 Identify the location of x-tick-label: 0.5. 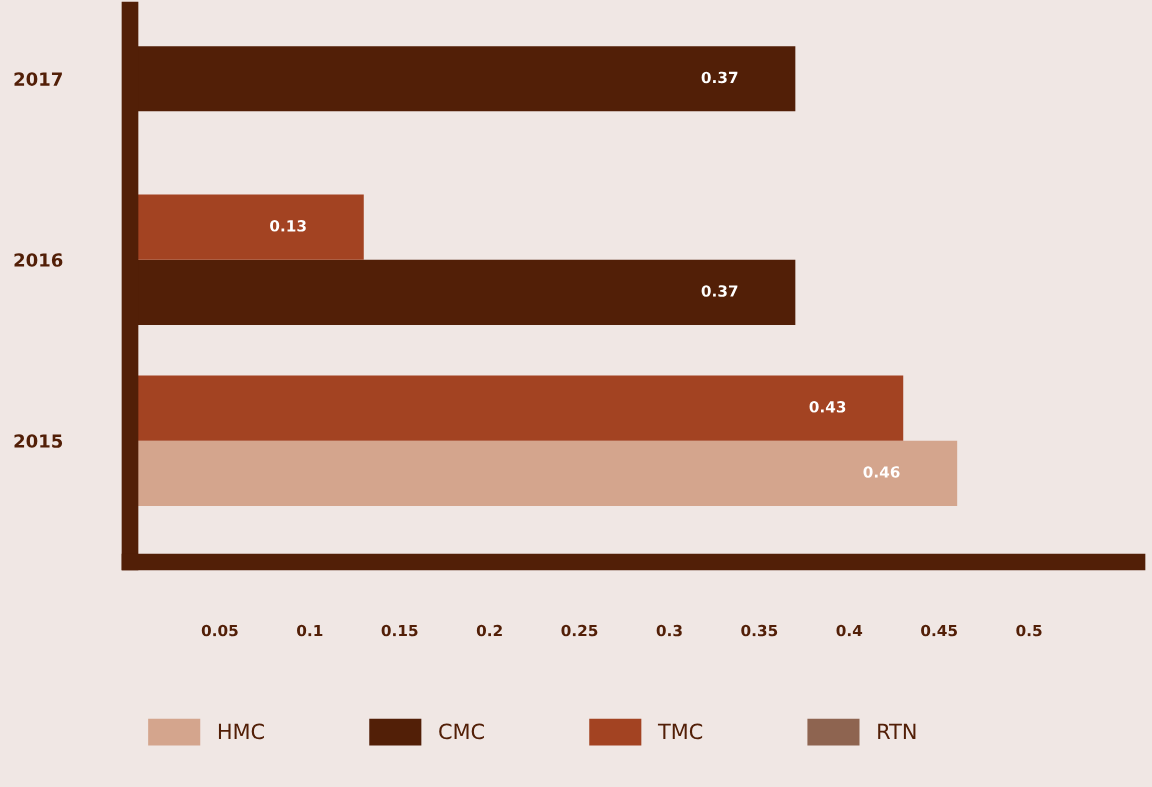
(1029, 630).